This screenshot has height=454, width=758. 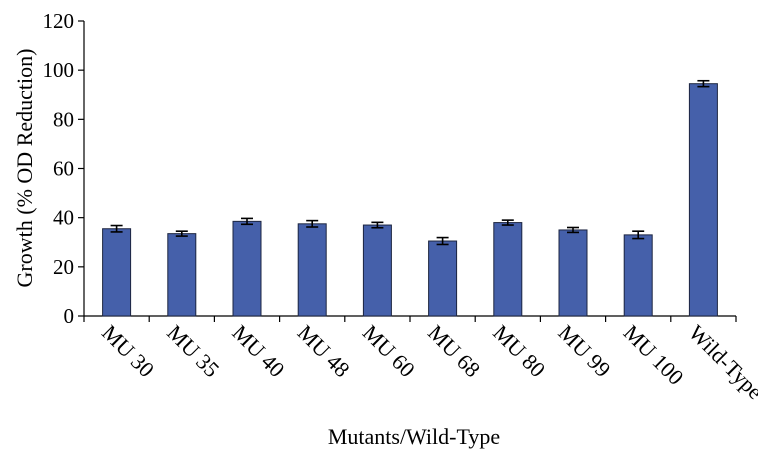 What do you see at coordinates (389, 351) in the screenshot?
I see `x-tick-label: MU 60` at bounding box center [389, 351].